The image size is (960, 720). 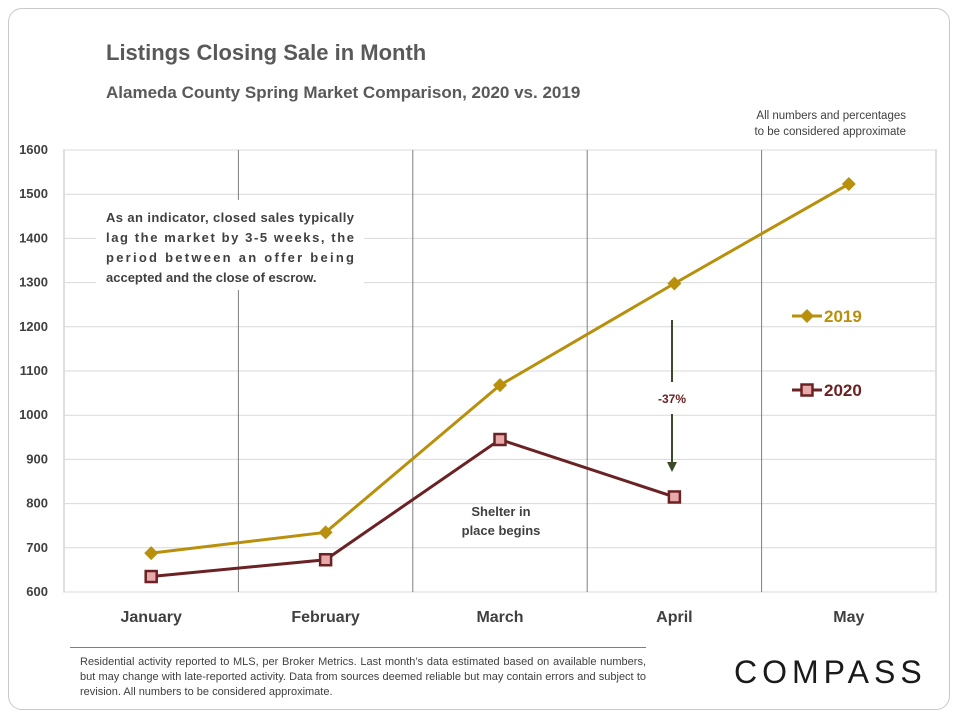 What do you see at coordinates (499, 617) in the screenshot?
I see `x-tick-label: March` at bounding box center [499, 617].